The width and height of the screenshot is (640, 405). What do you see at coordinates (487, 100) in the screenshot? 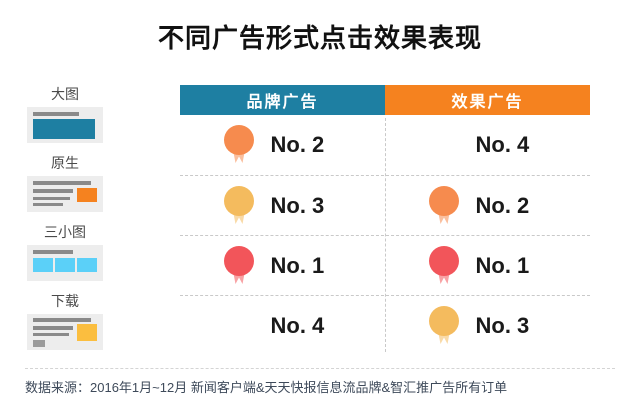
I see `column-header-effect-ads: 效果广告` at bounding box center [487, 100].